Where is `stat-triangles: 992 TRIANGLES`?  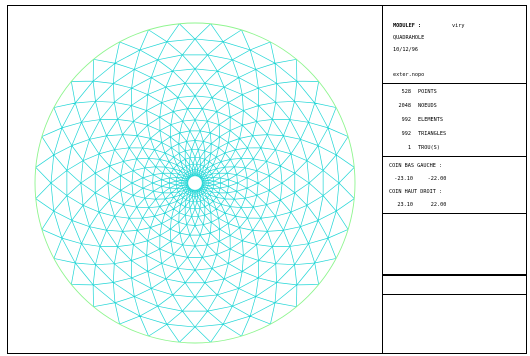
stat-triangles: 992 TRIANGLES is located at coordinates (424, 134).